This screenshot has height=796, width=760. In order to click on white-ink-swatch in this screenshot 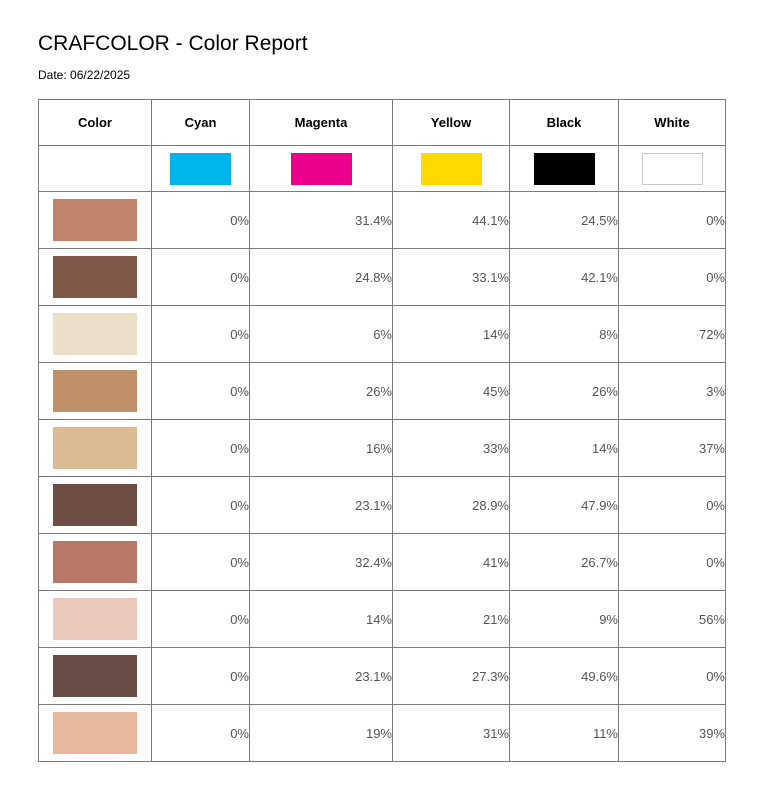, I will do `click(672, 168)`.